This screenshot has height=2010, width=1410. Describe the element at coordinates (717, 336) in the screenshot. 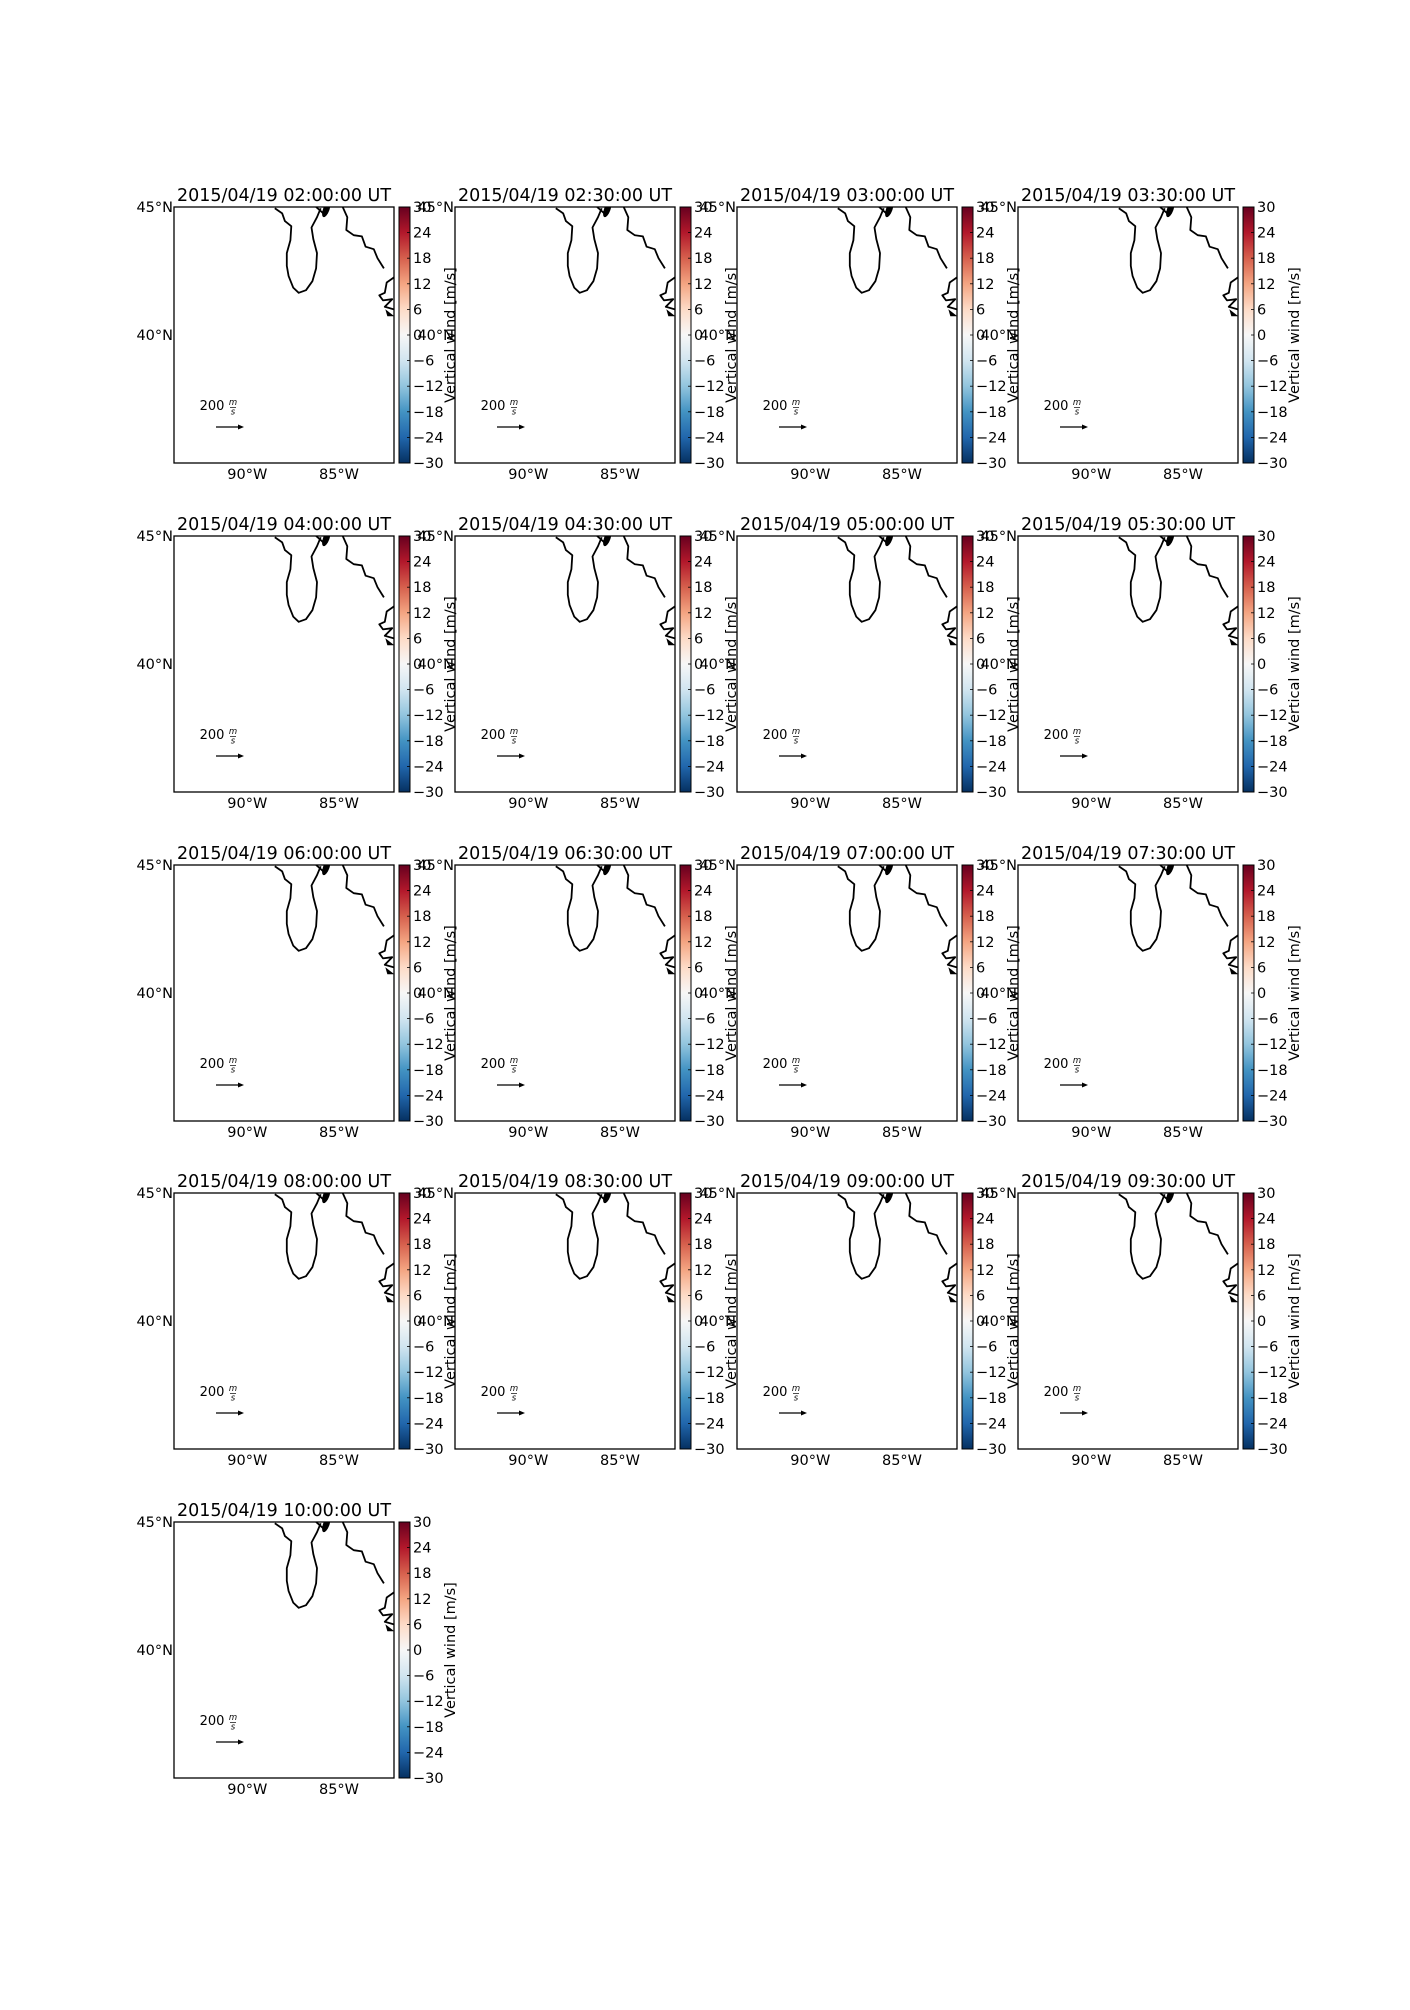

I see `lat-tick-label: 40°N` at that location.